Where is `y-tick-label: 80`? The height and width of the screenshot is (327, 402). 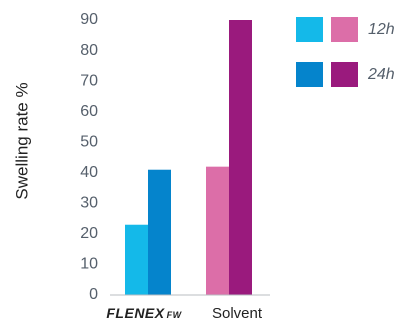 y-tick-label: 80 is located at coordinates (89, 50).